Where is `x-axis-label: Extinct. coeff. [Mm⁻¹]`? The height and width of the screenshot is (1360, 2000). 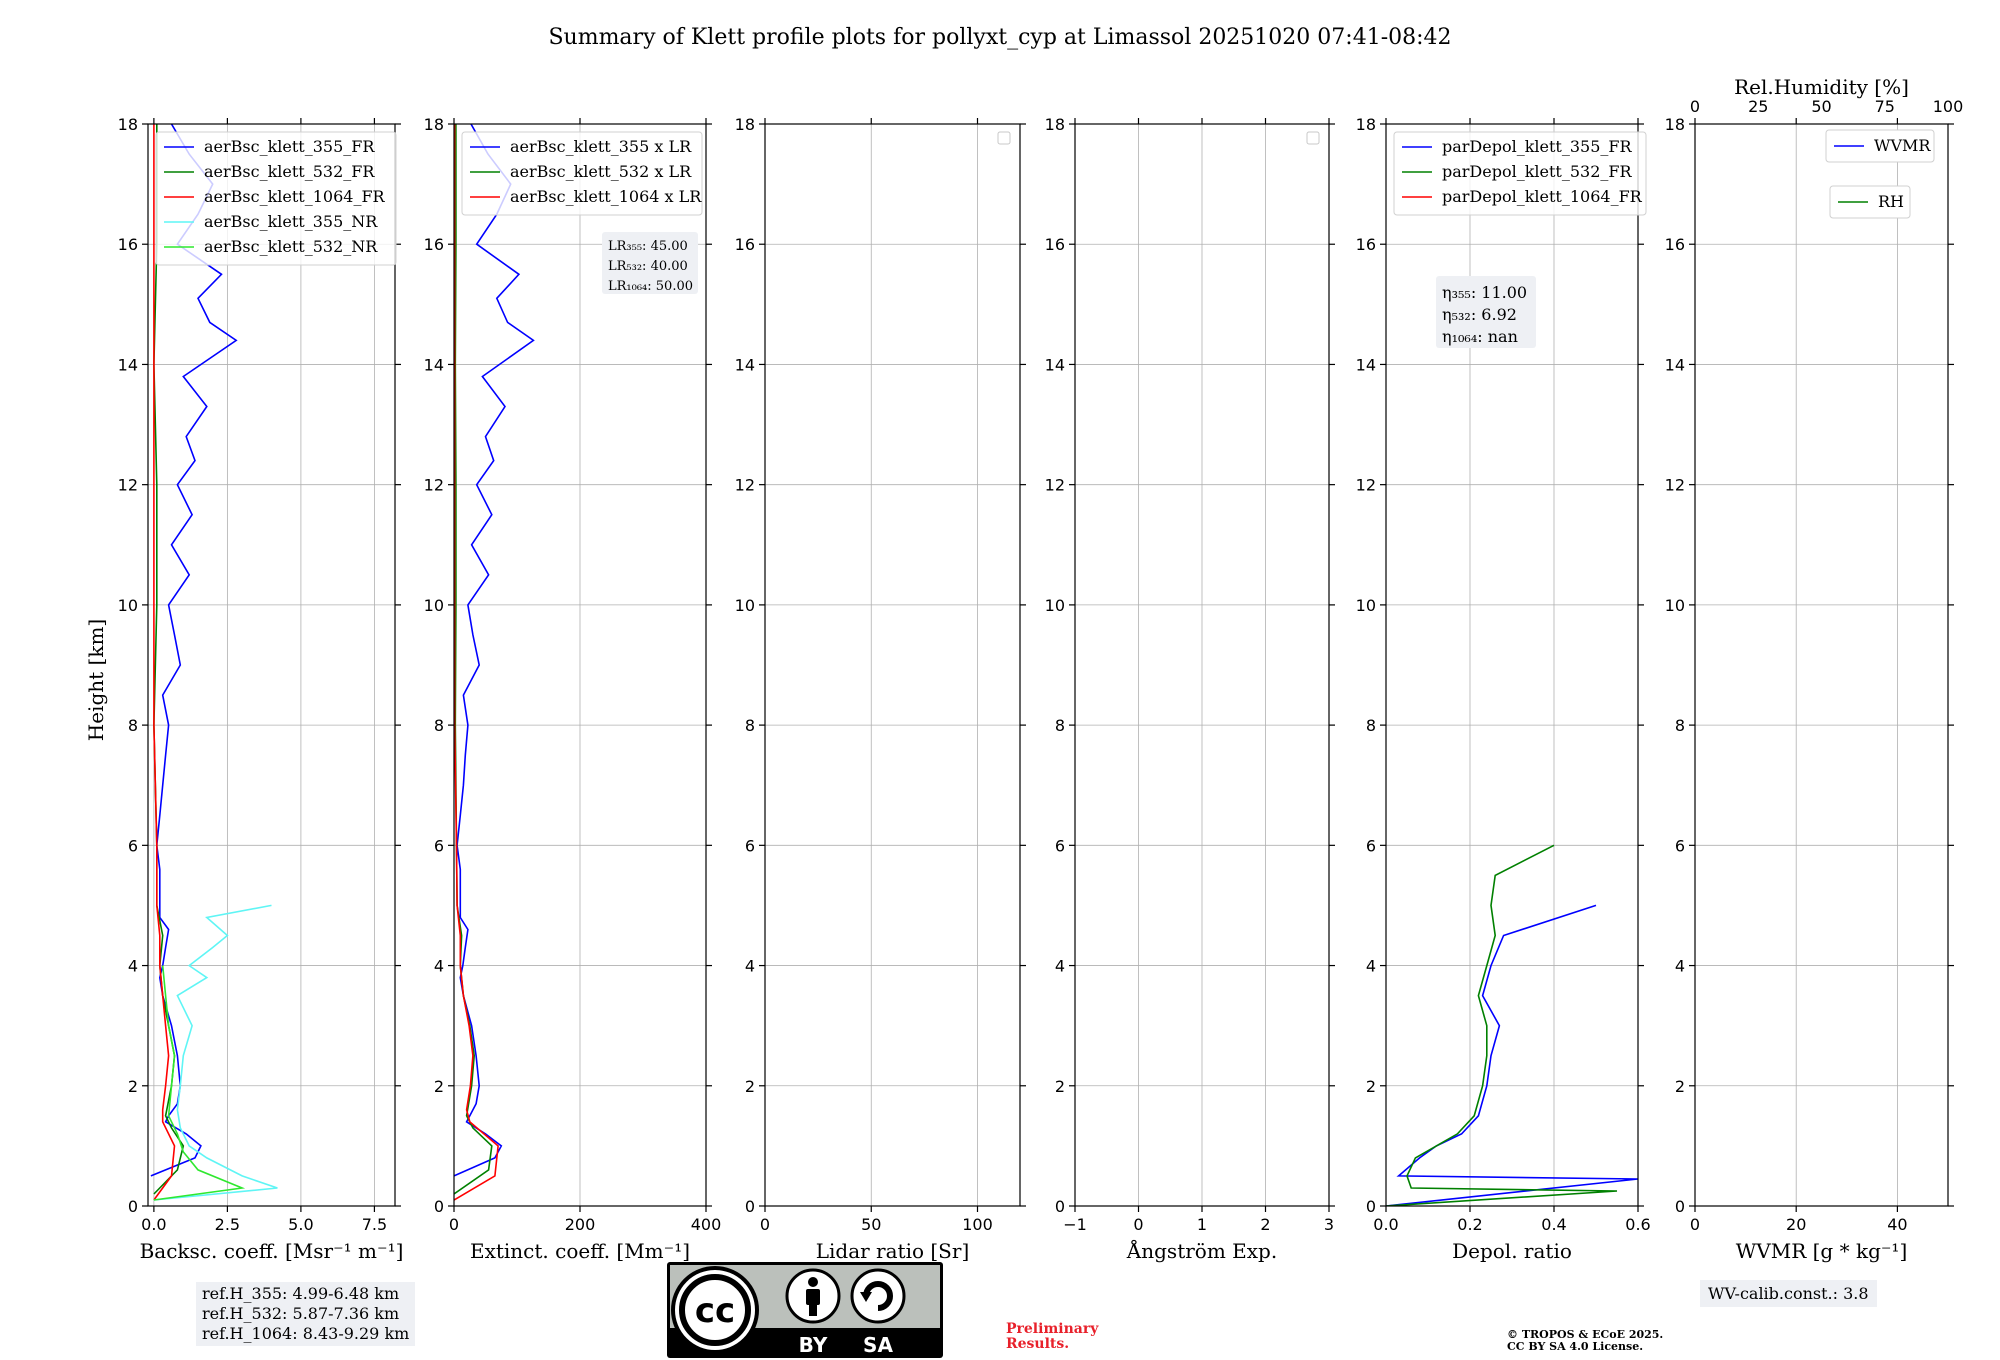 x-axis-label: Extinct. coeff. [Mm⁻¹] is located at coordinates (580, 1251).